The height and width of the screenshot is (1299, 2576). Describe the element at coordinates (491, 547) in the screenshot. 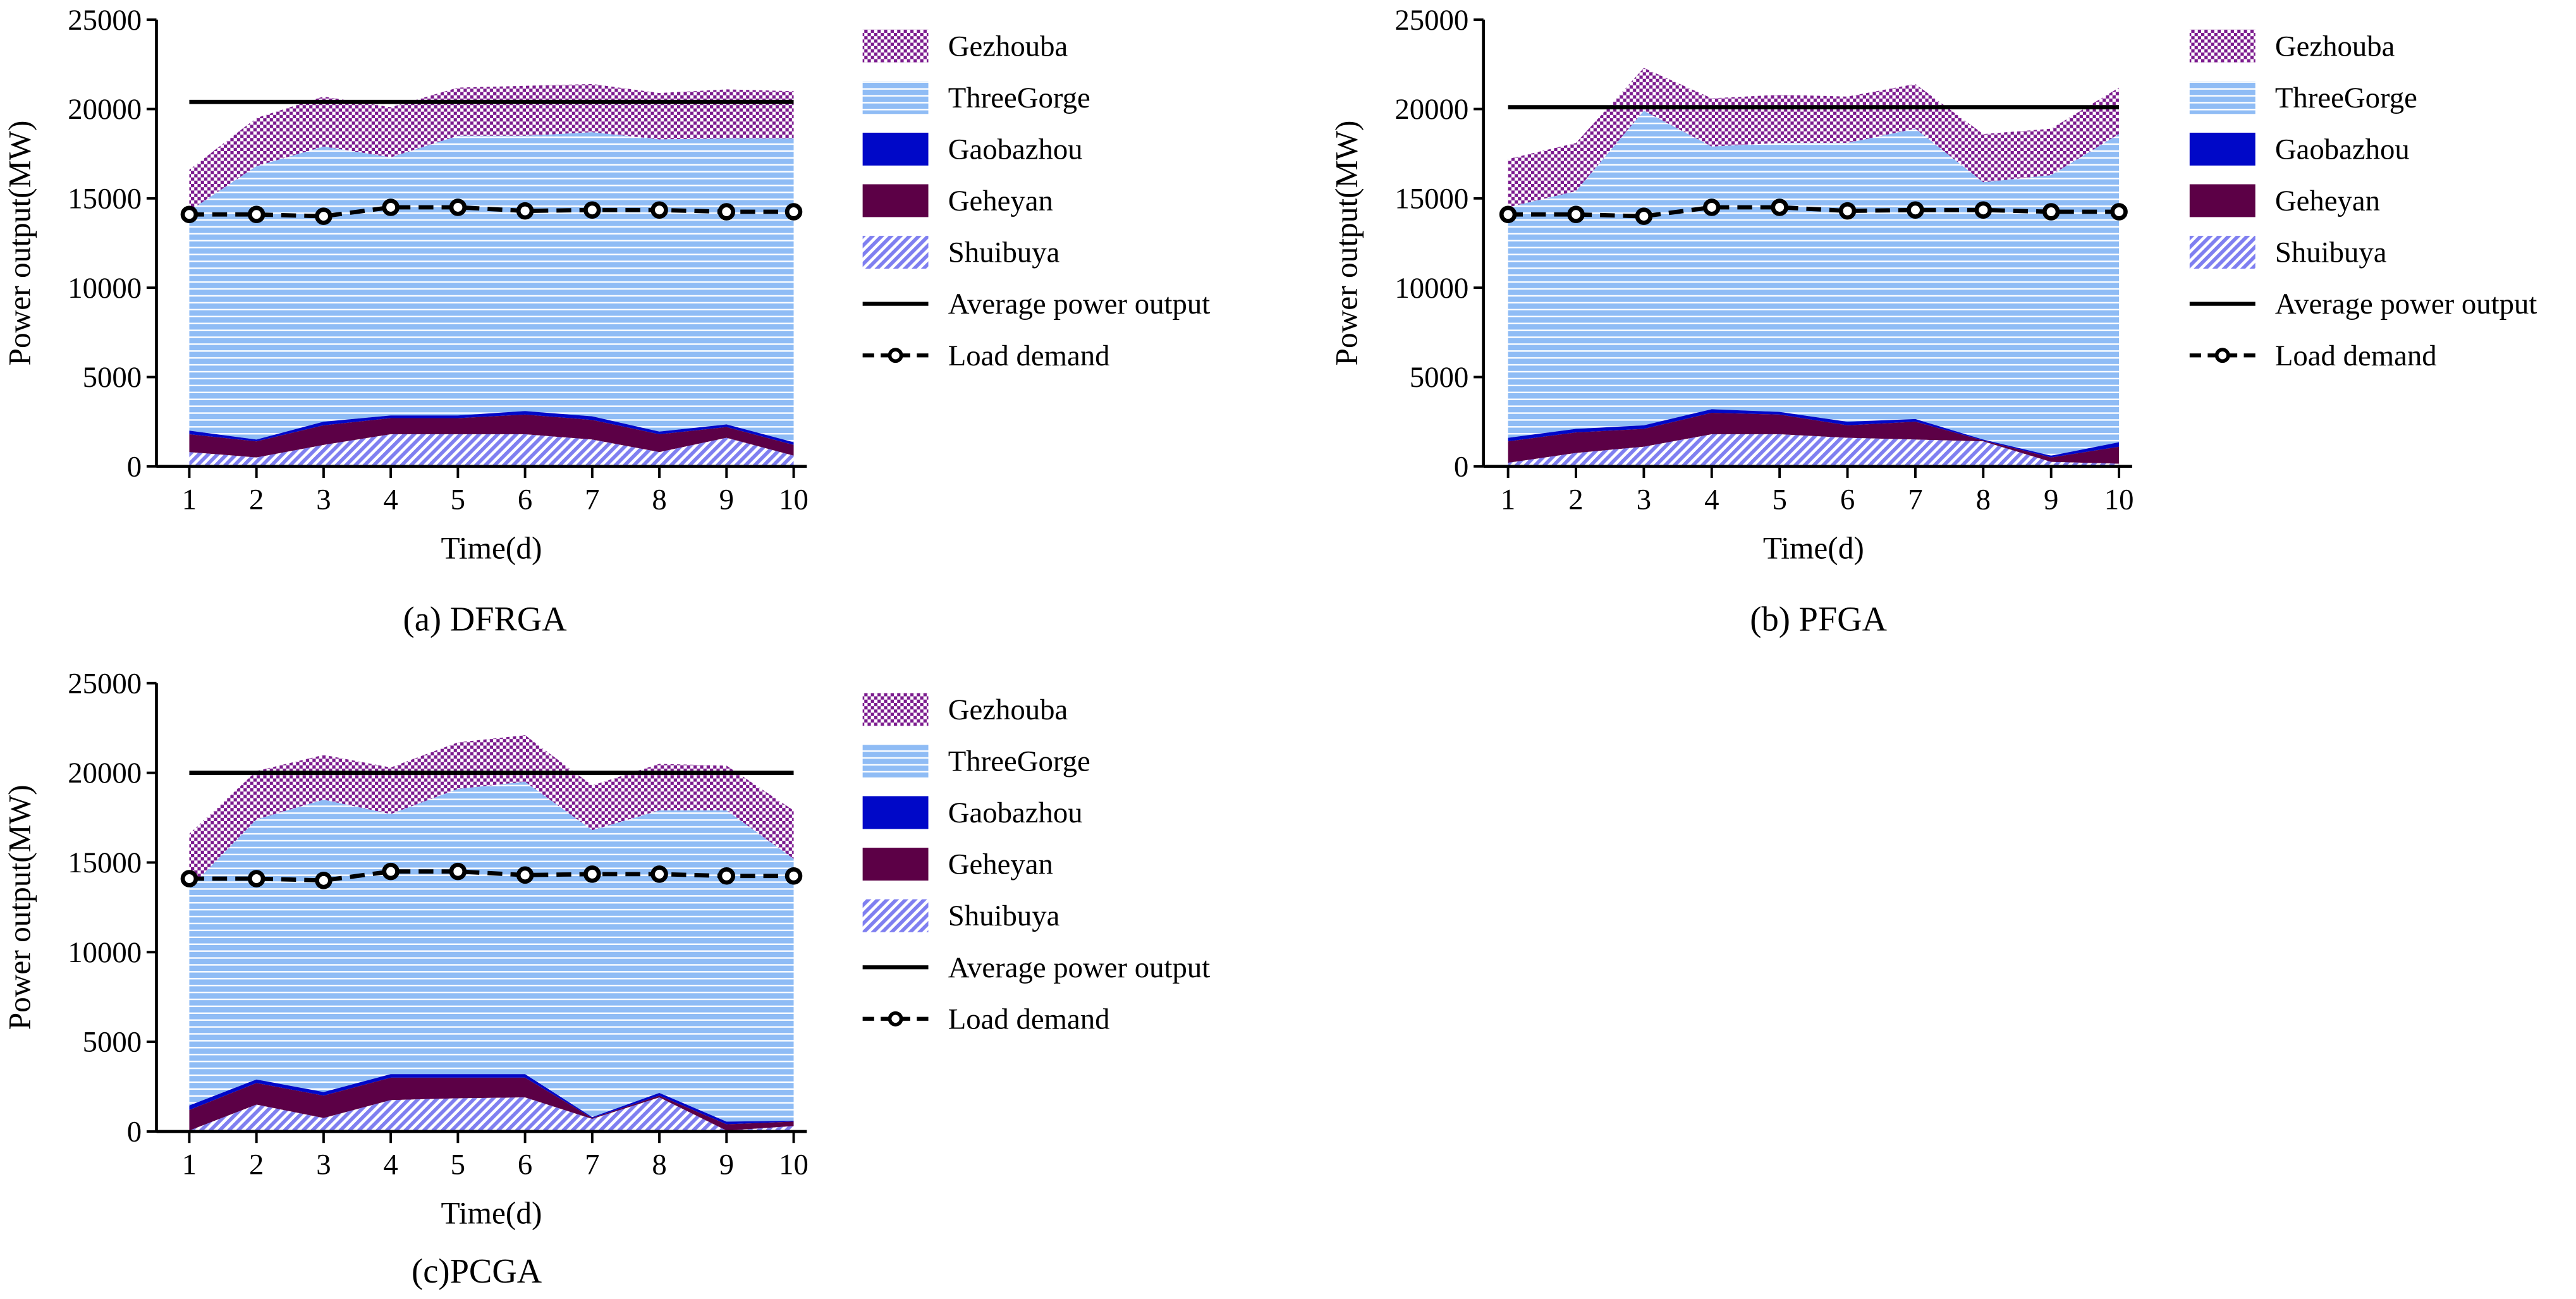

I see `x-axis-label: Time(d)` at that location.